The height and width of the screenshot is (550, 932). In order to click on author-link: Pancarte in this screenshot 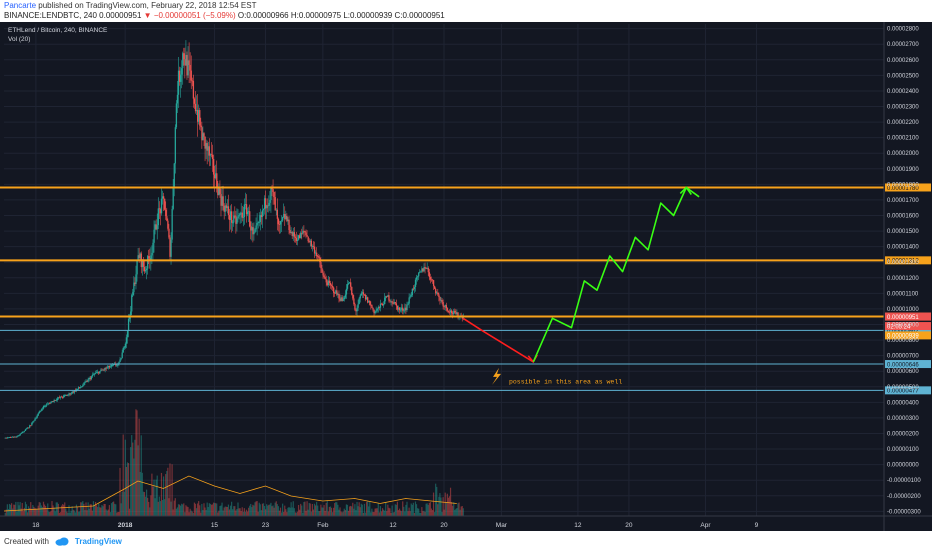, I will do `click(20, 5)`.